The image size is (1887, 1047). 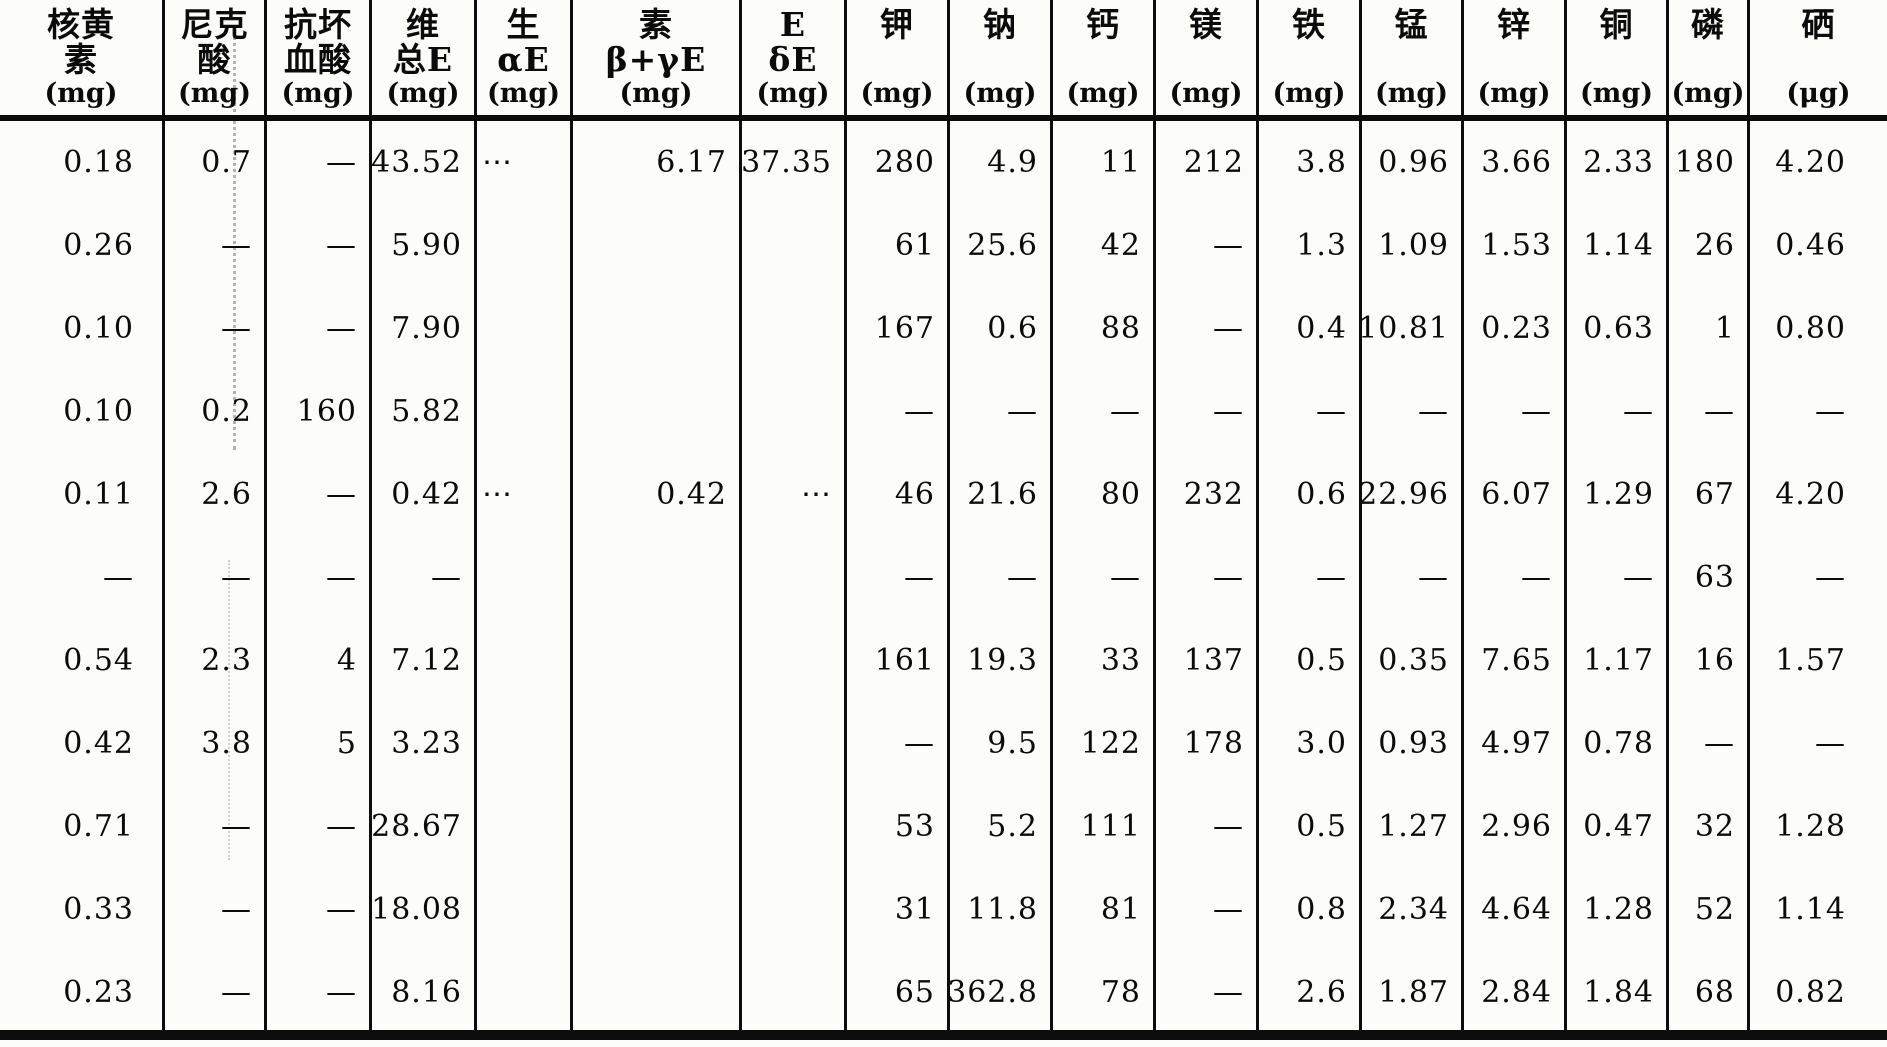 What do you see at coordinates (1001, 328) in the screenshot?
I see `cell-r3-sodium: 0.6` at bounding box center [1001, 328].